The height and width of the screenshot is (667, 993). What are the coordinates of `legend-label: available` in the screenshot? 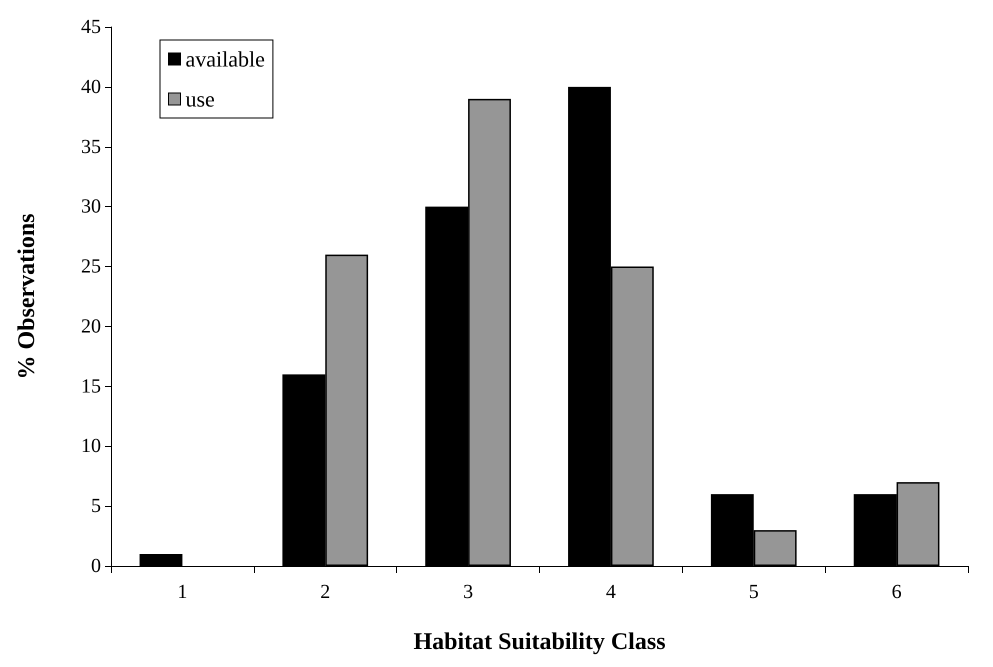 It's located at (225, 59).